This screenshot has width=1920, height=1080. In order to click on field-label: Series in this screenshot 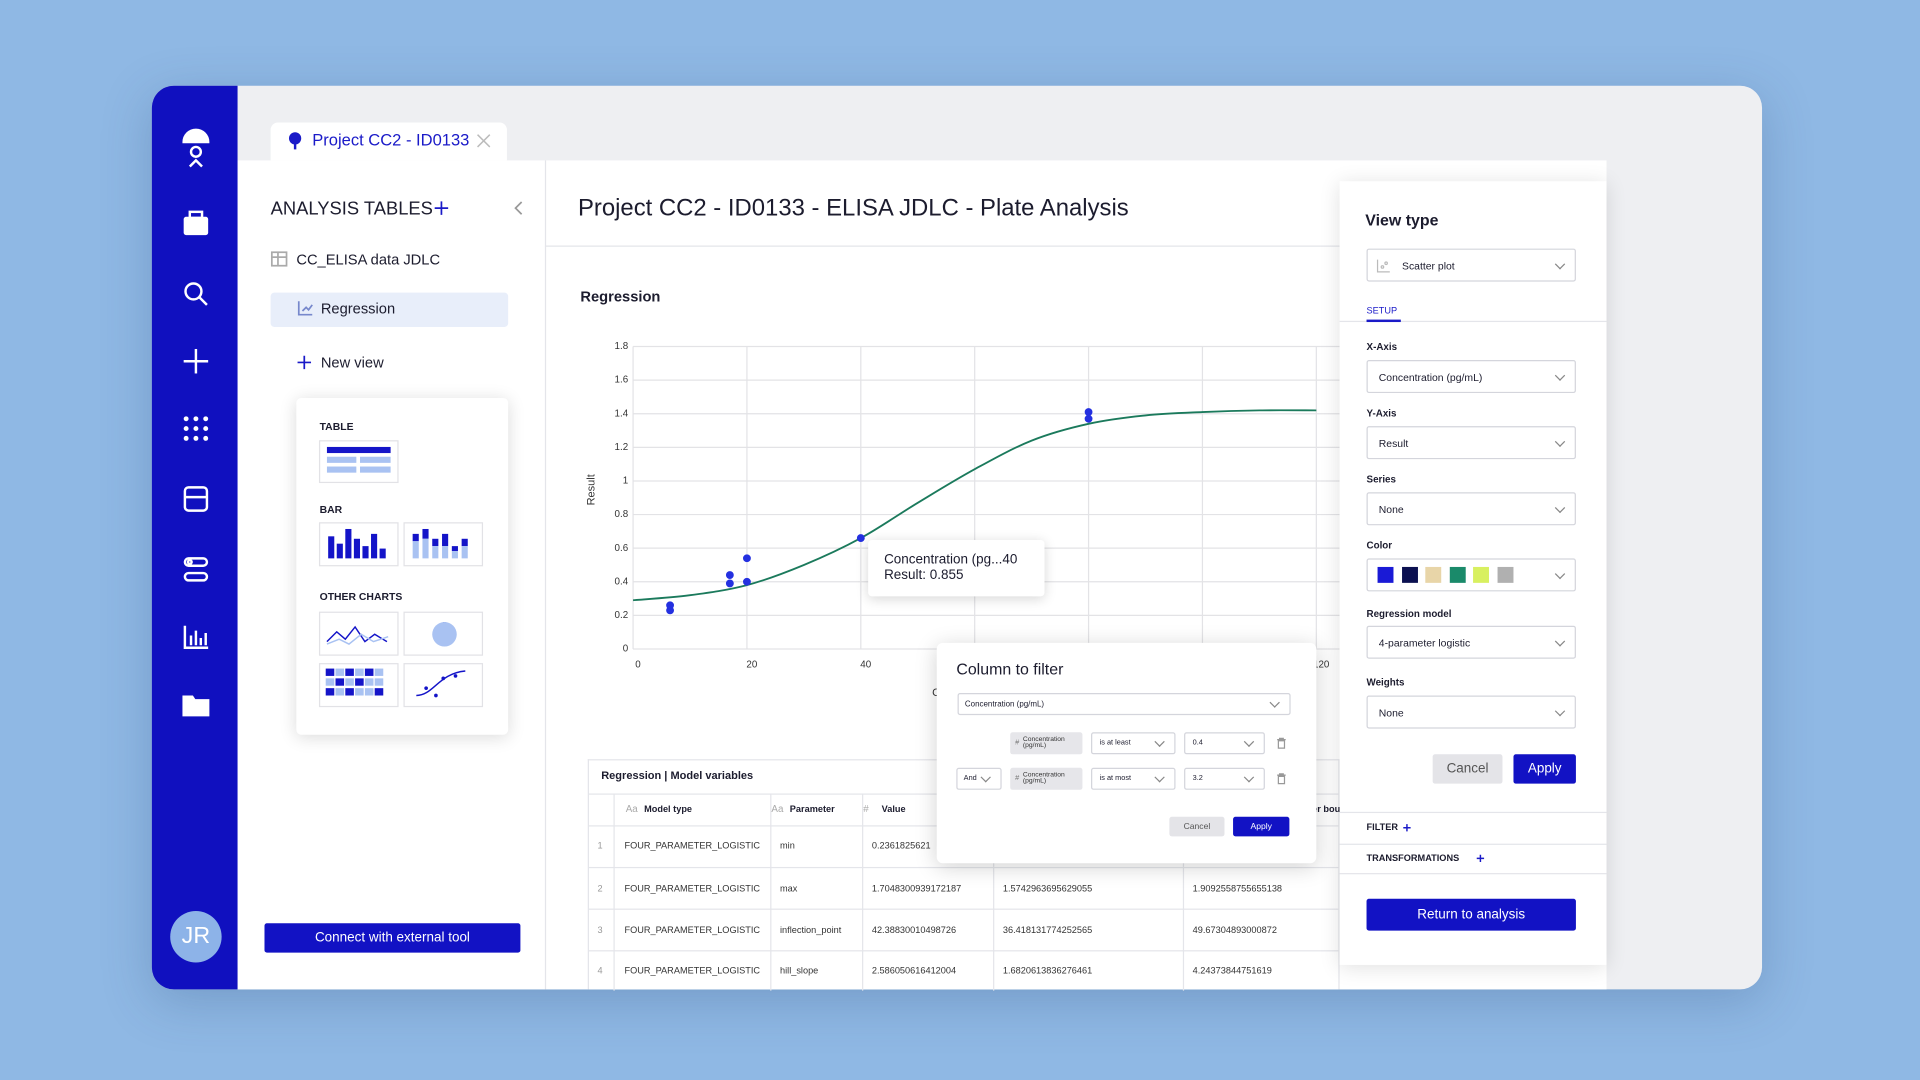, I will do `click(1381, 479)`.